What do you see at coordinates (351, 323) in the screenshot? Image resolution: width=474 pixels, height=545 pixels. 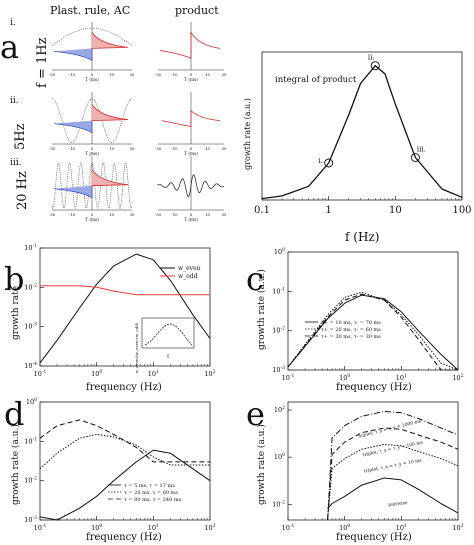 I see `legend-label-1: τ+ = 10 ms, τ- = 70 ms` at bounding box center [351, 323].